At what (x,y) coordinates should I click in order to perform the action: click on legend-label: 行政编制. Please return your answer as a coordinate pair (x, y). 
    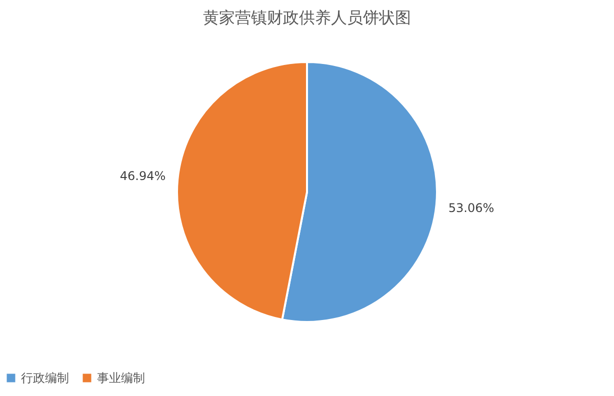
    Looking at the image, I should click on (45, 378).